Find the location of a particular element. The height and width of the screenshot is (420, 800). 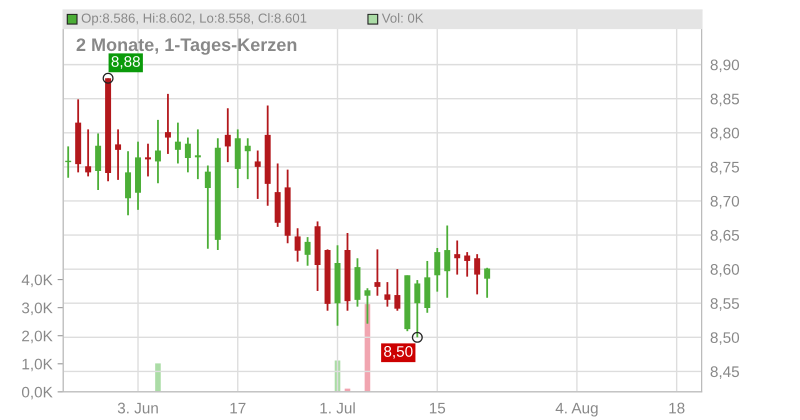

y2-tick-label: 1,0K is located at coordinates (37, 365).